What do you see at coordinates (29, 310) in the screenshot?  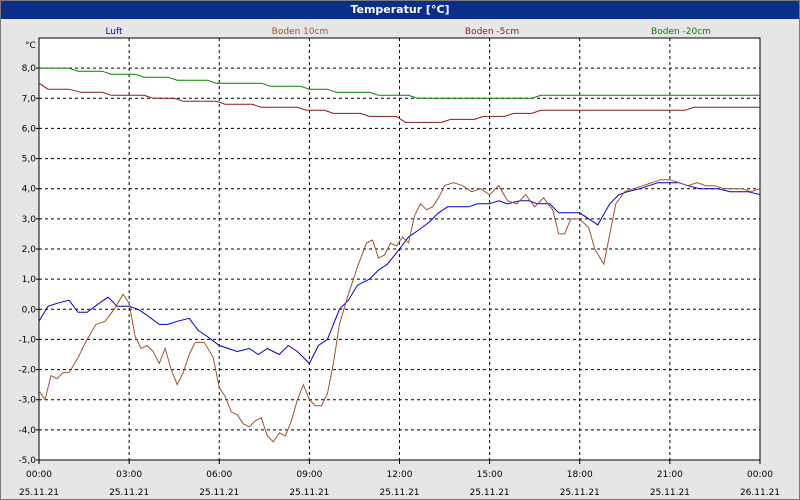 I see `y-tick-label: 0,0` at bounding box center [29, 310].